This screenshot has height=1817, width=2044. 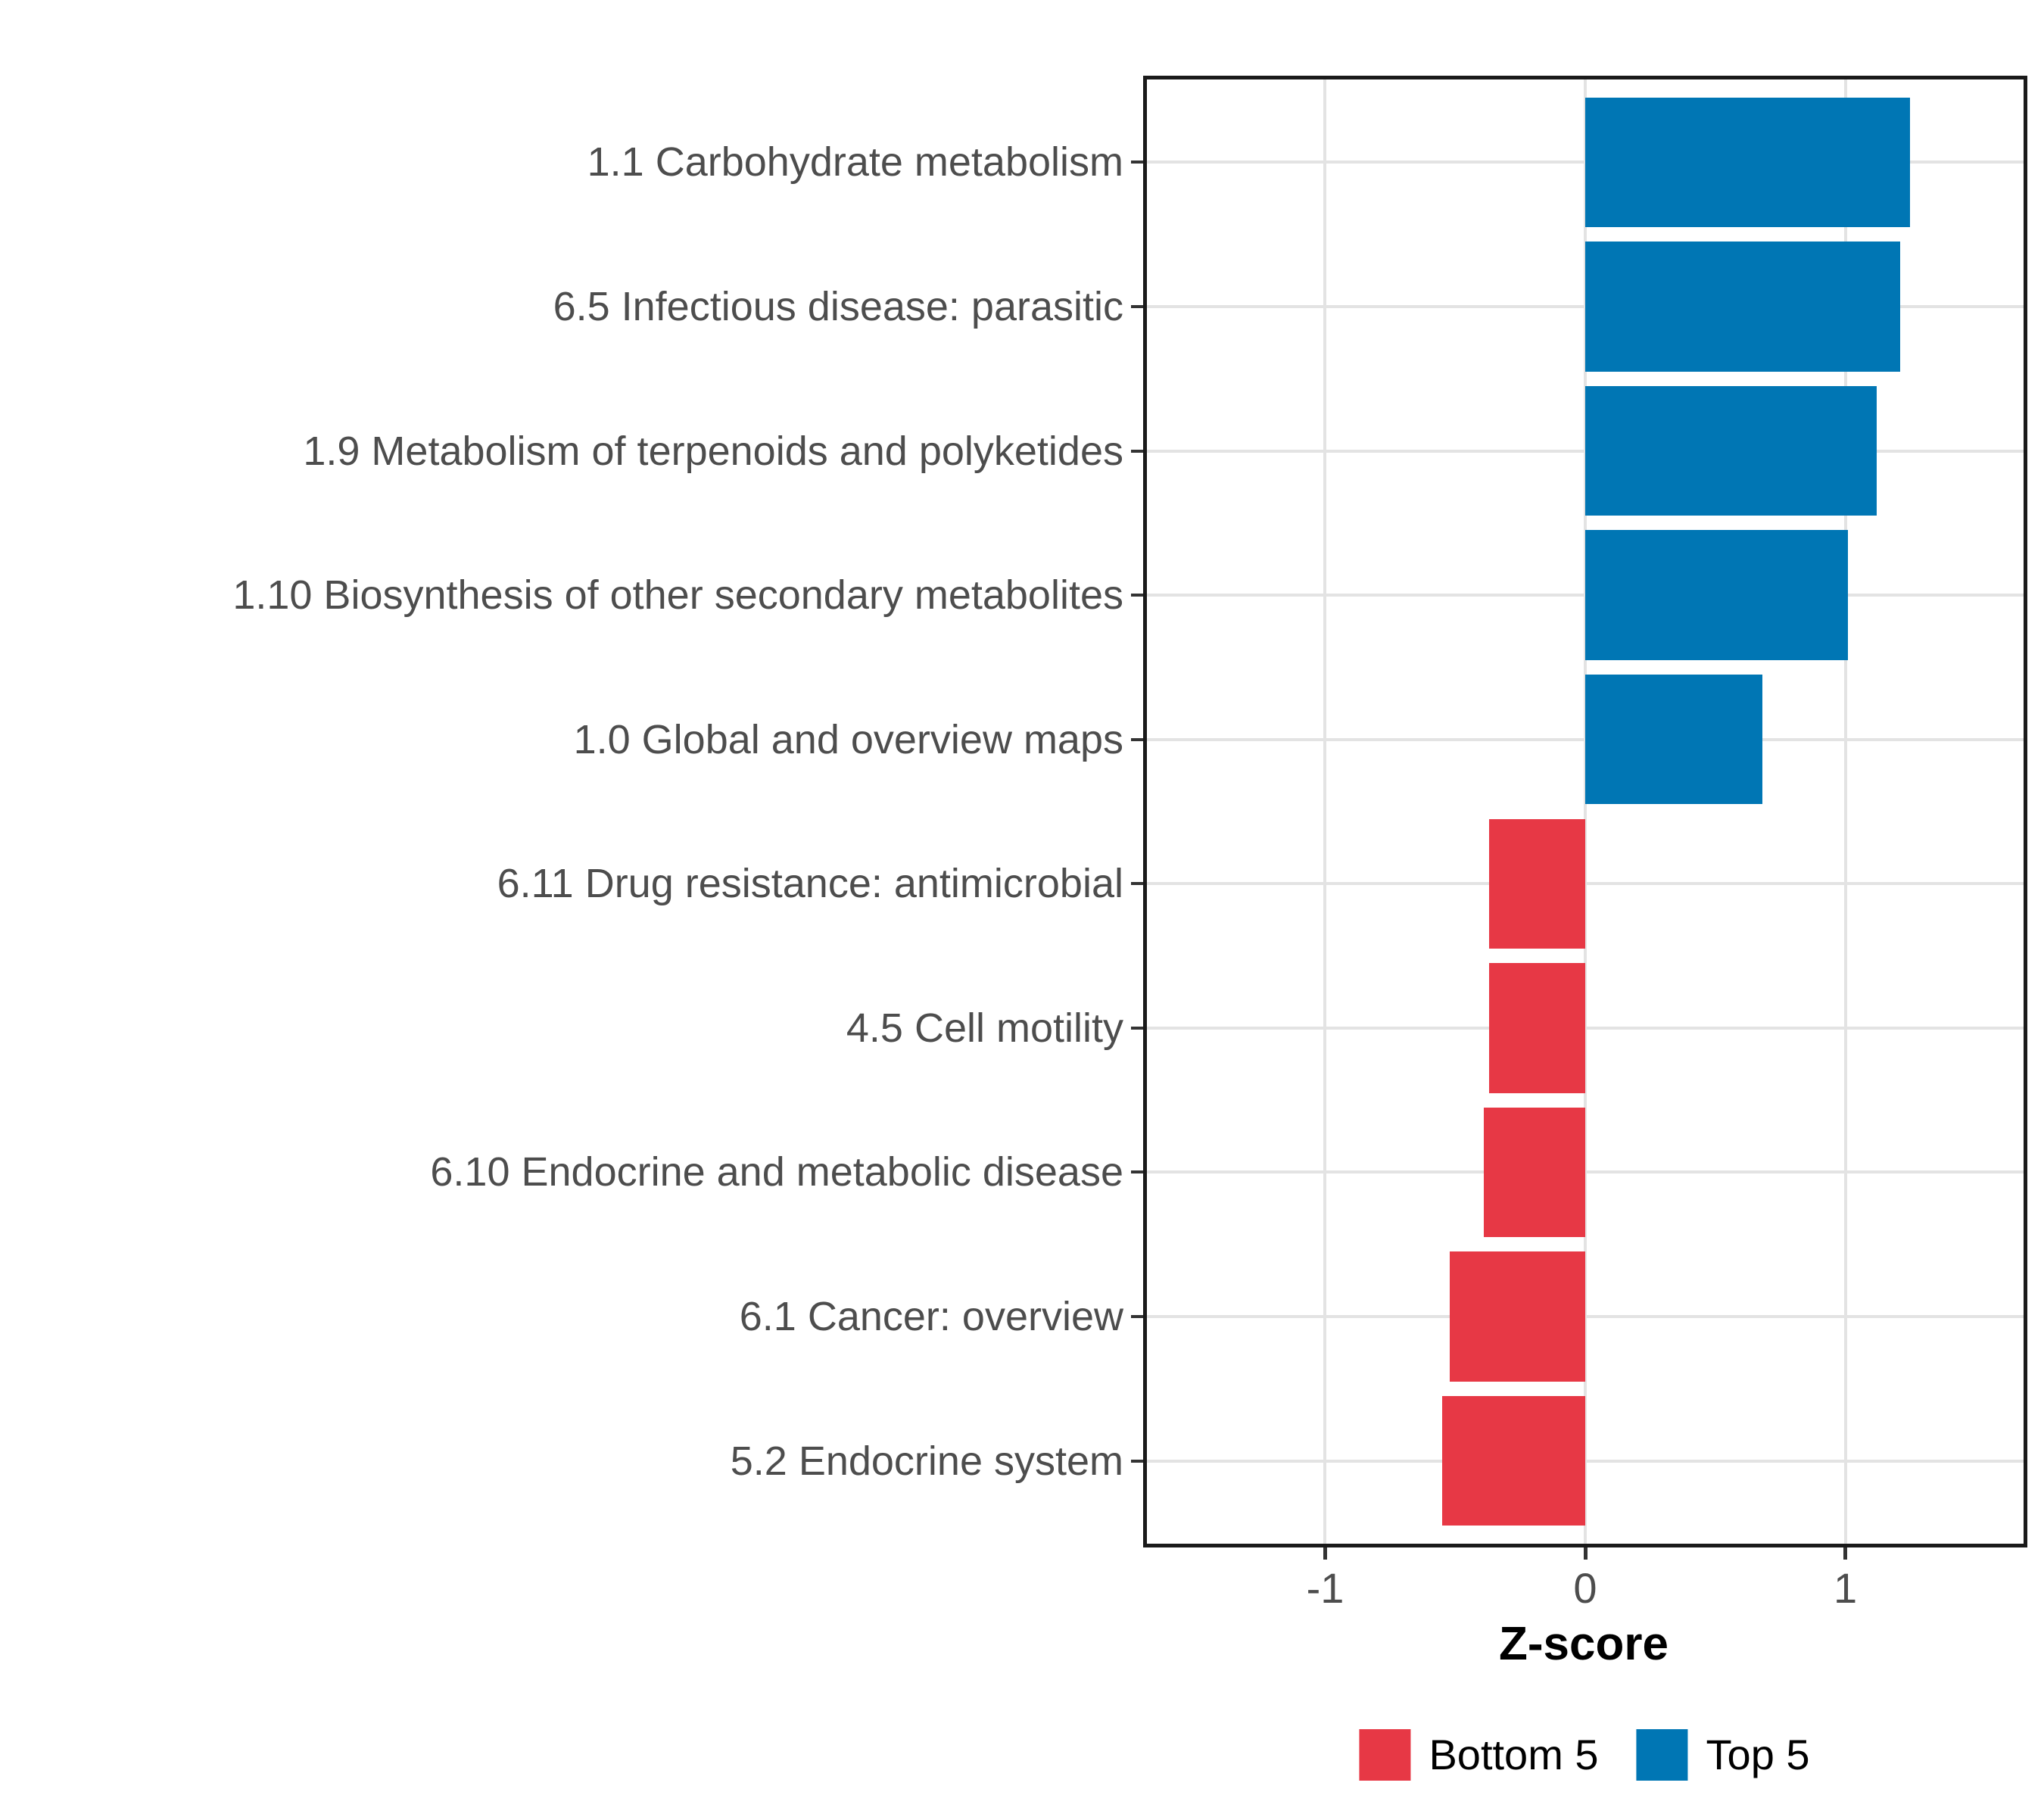 I want to click on x-axis-title: Z-score, so click(x=1584, y=1644).